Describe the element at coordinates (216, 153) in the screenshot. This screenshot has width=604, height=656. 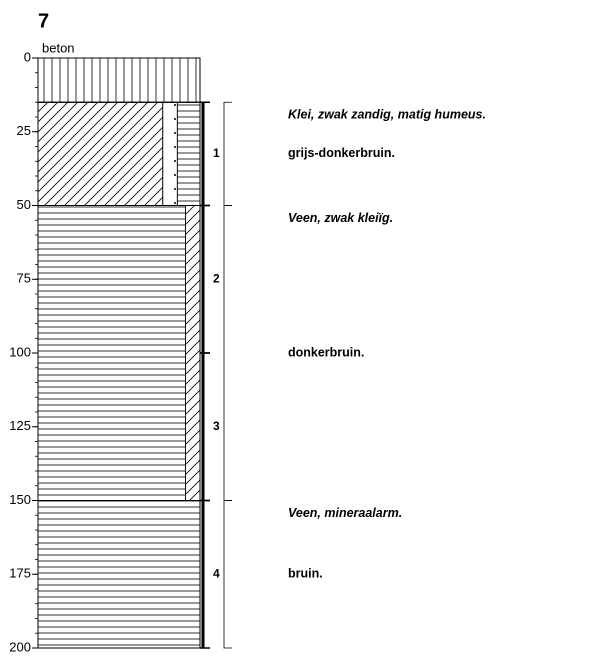
I see `sample-label: 1` at that location.